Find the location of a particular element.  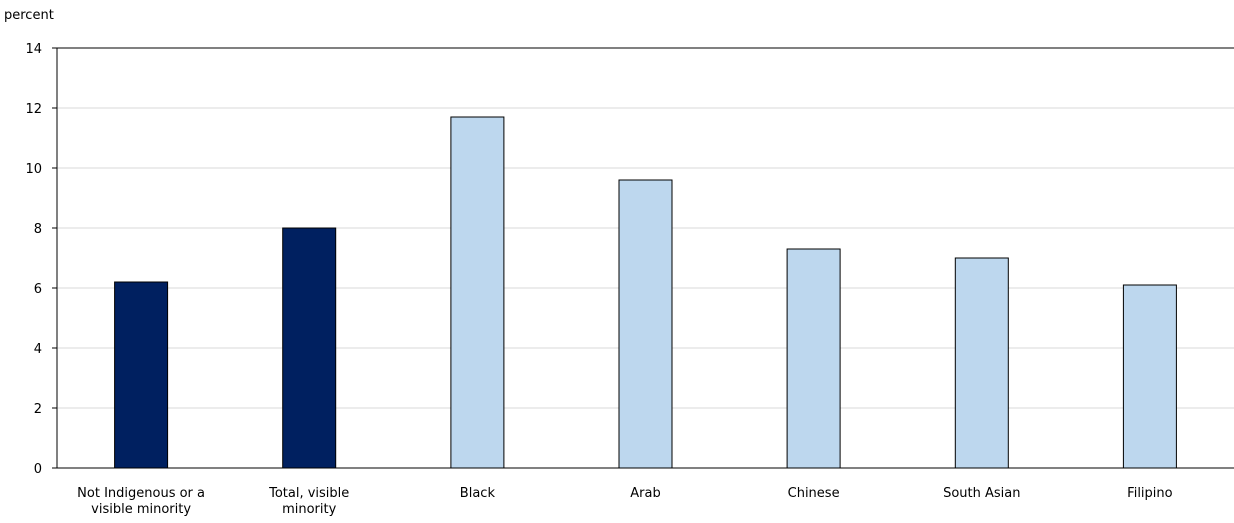

x-tick-label: Not Indigenous or a visible minority is located at coordinates (141, 501).